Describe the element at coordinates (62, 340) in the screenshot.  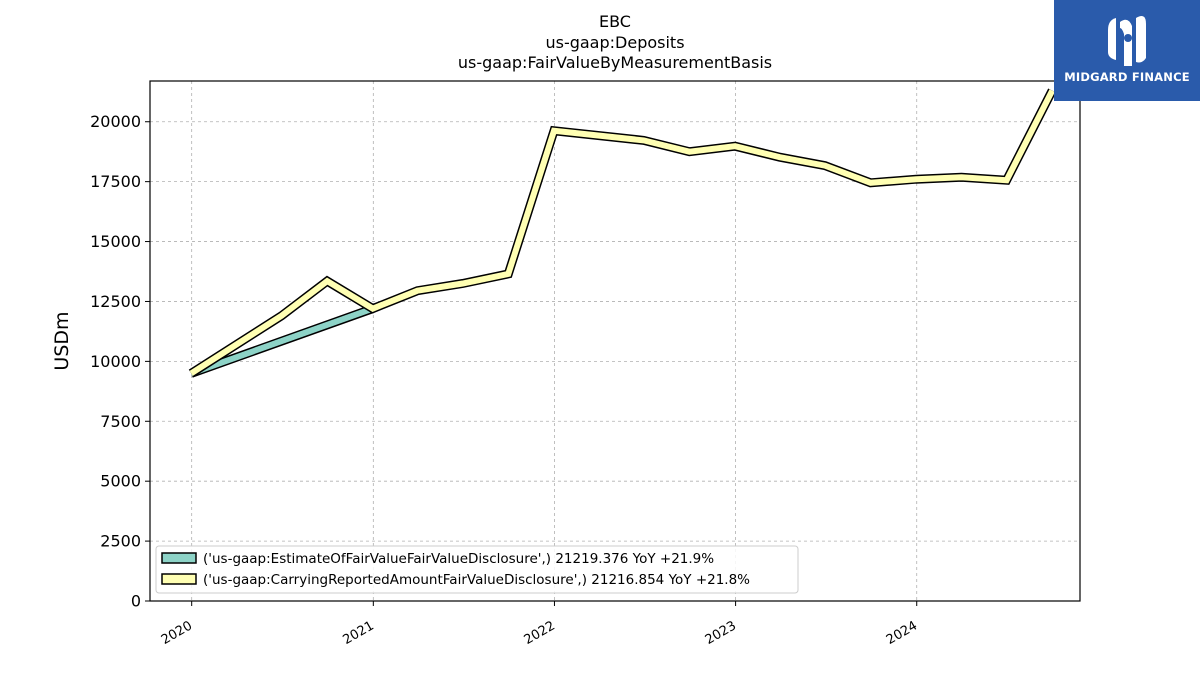
I see `y-axis-label: USDm` at that location.